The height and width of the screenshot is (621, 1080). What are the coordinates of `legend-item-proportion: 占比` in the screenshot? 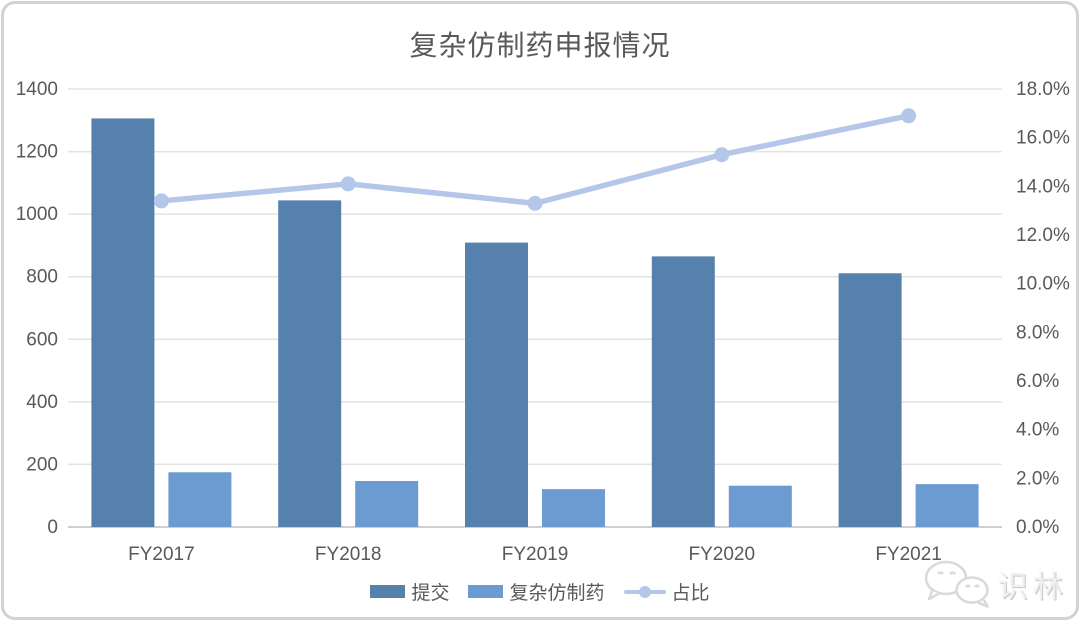 It's located at (666, 591).